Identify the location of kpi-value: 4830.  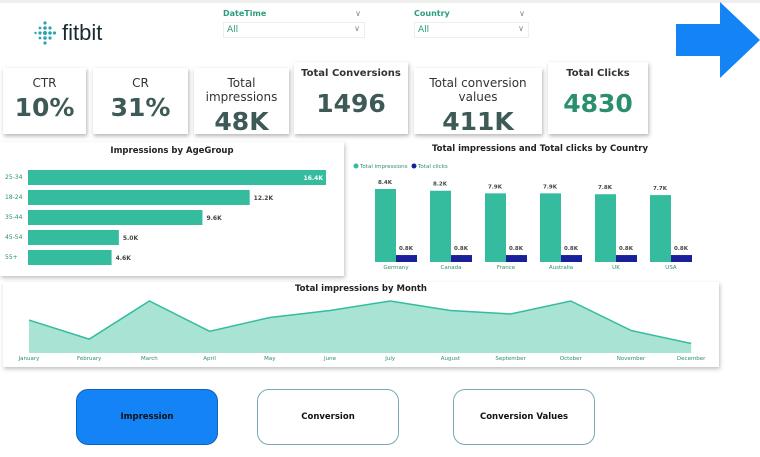
(598, 103).